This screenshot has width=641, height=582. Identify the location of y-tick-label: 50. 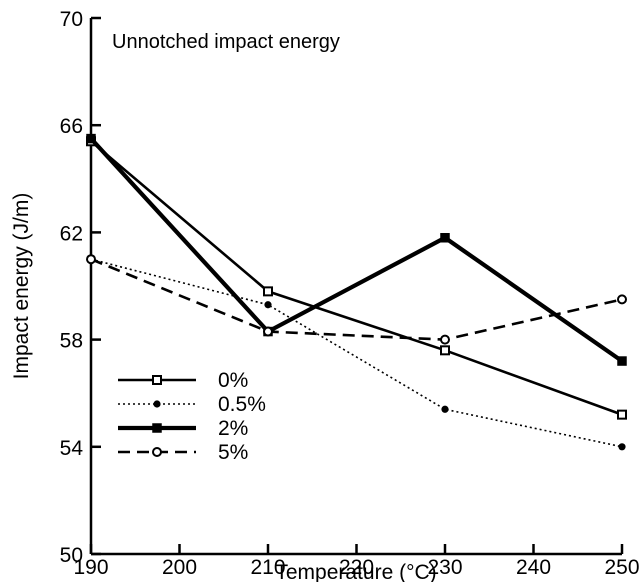
(71, 555).